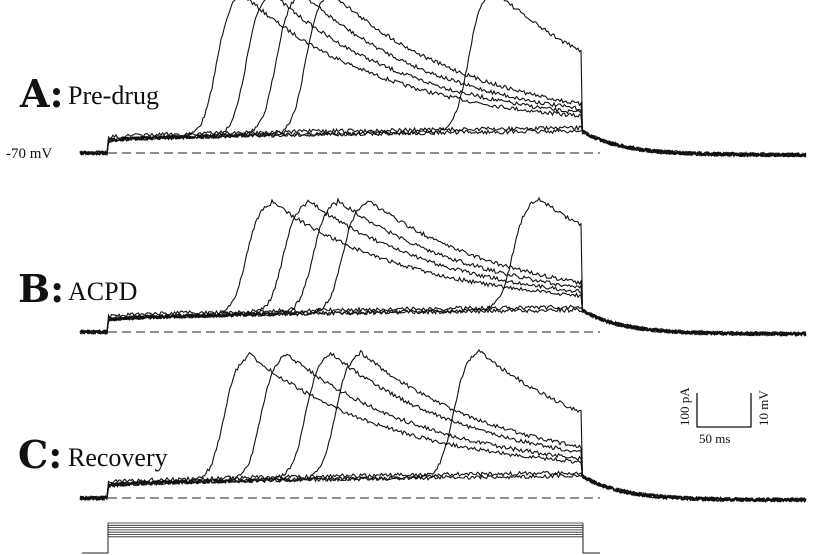 This screenshot has width=813, height=555. What do you see at coordinates (714, 438) in the screenshot?
I see `scale-time-label: 50 ms` at bounding box center [714, 438].